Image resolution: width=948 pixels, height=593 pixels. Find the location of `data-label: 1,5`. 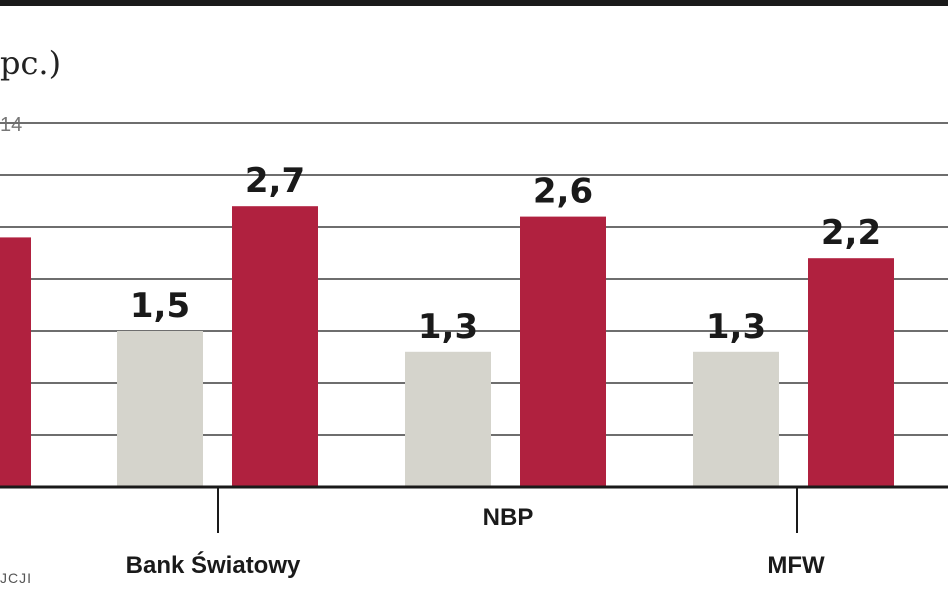

data-label: 1,5 is located at coordinates (160, 306).